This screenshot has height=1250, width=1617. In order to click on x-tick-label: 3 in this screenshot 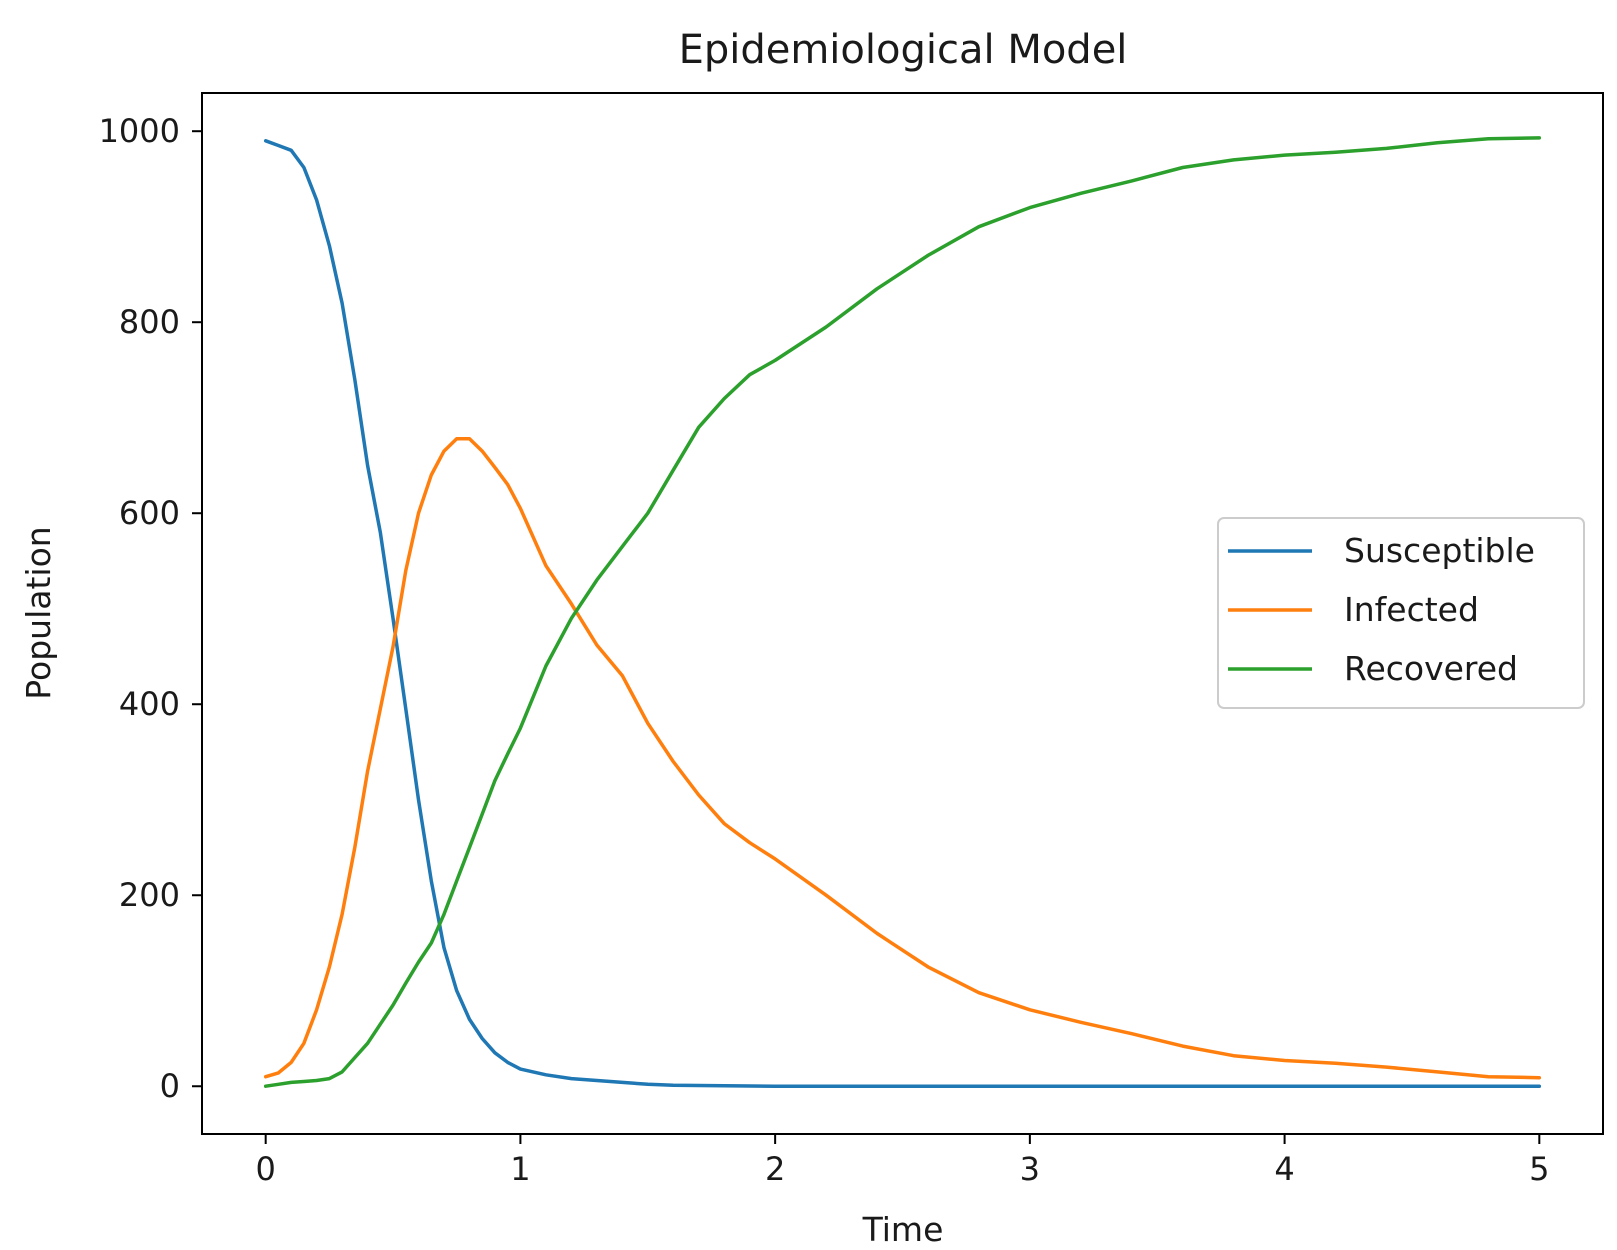, I will do `click(1030, 1169)`.